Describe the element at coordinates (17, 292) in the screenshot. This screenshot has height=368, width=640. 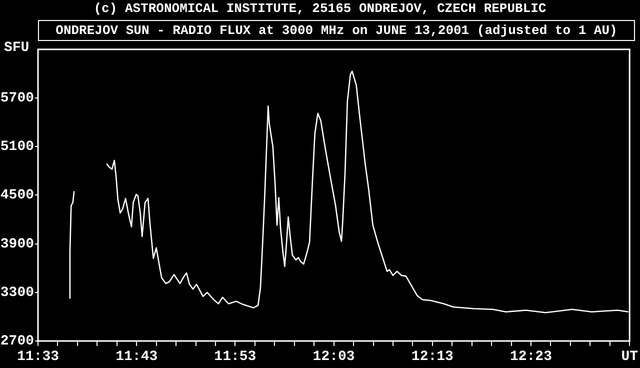
I see `y-tick-label: 3300` at that location.